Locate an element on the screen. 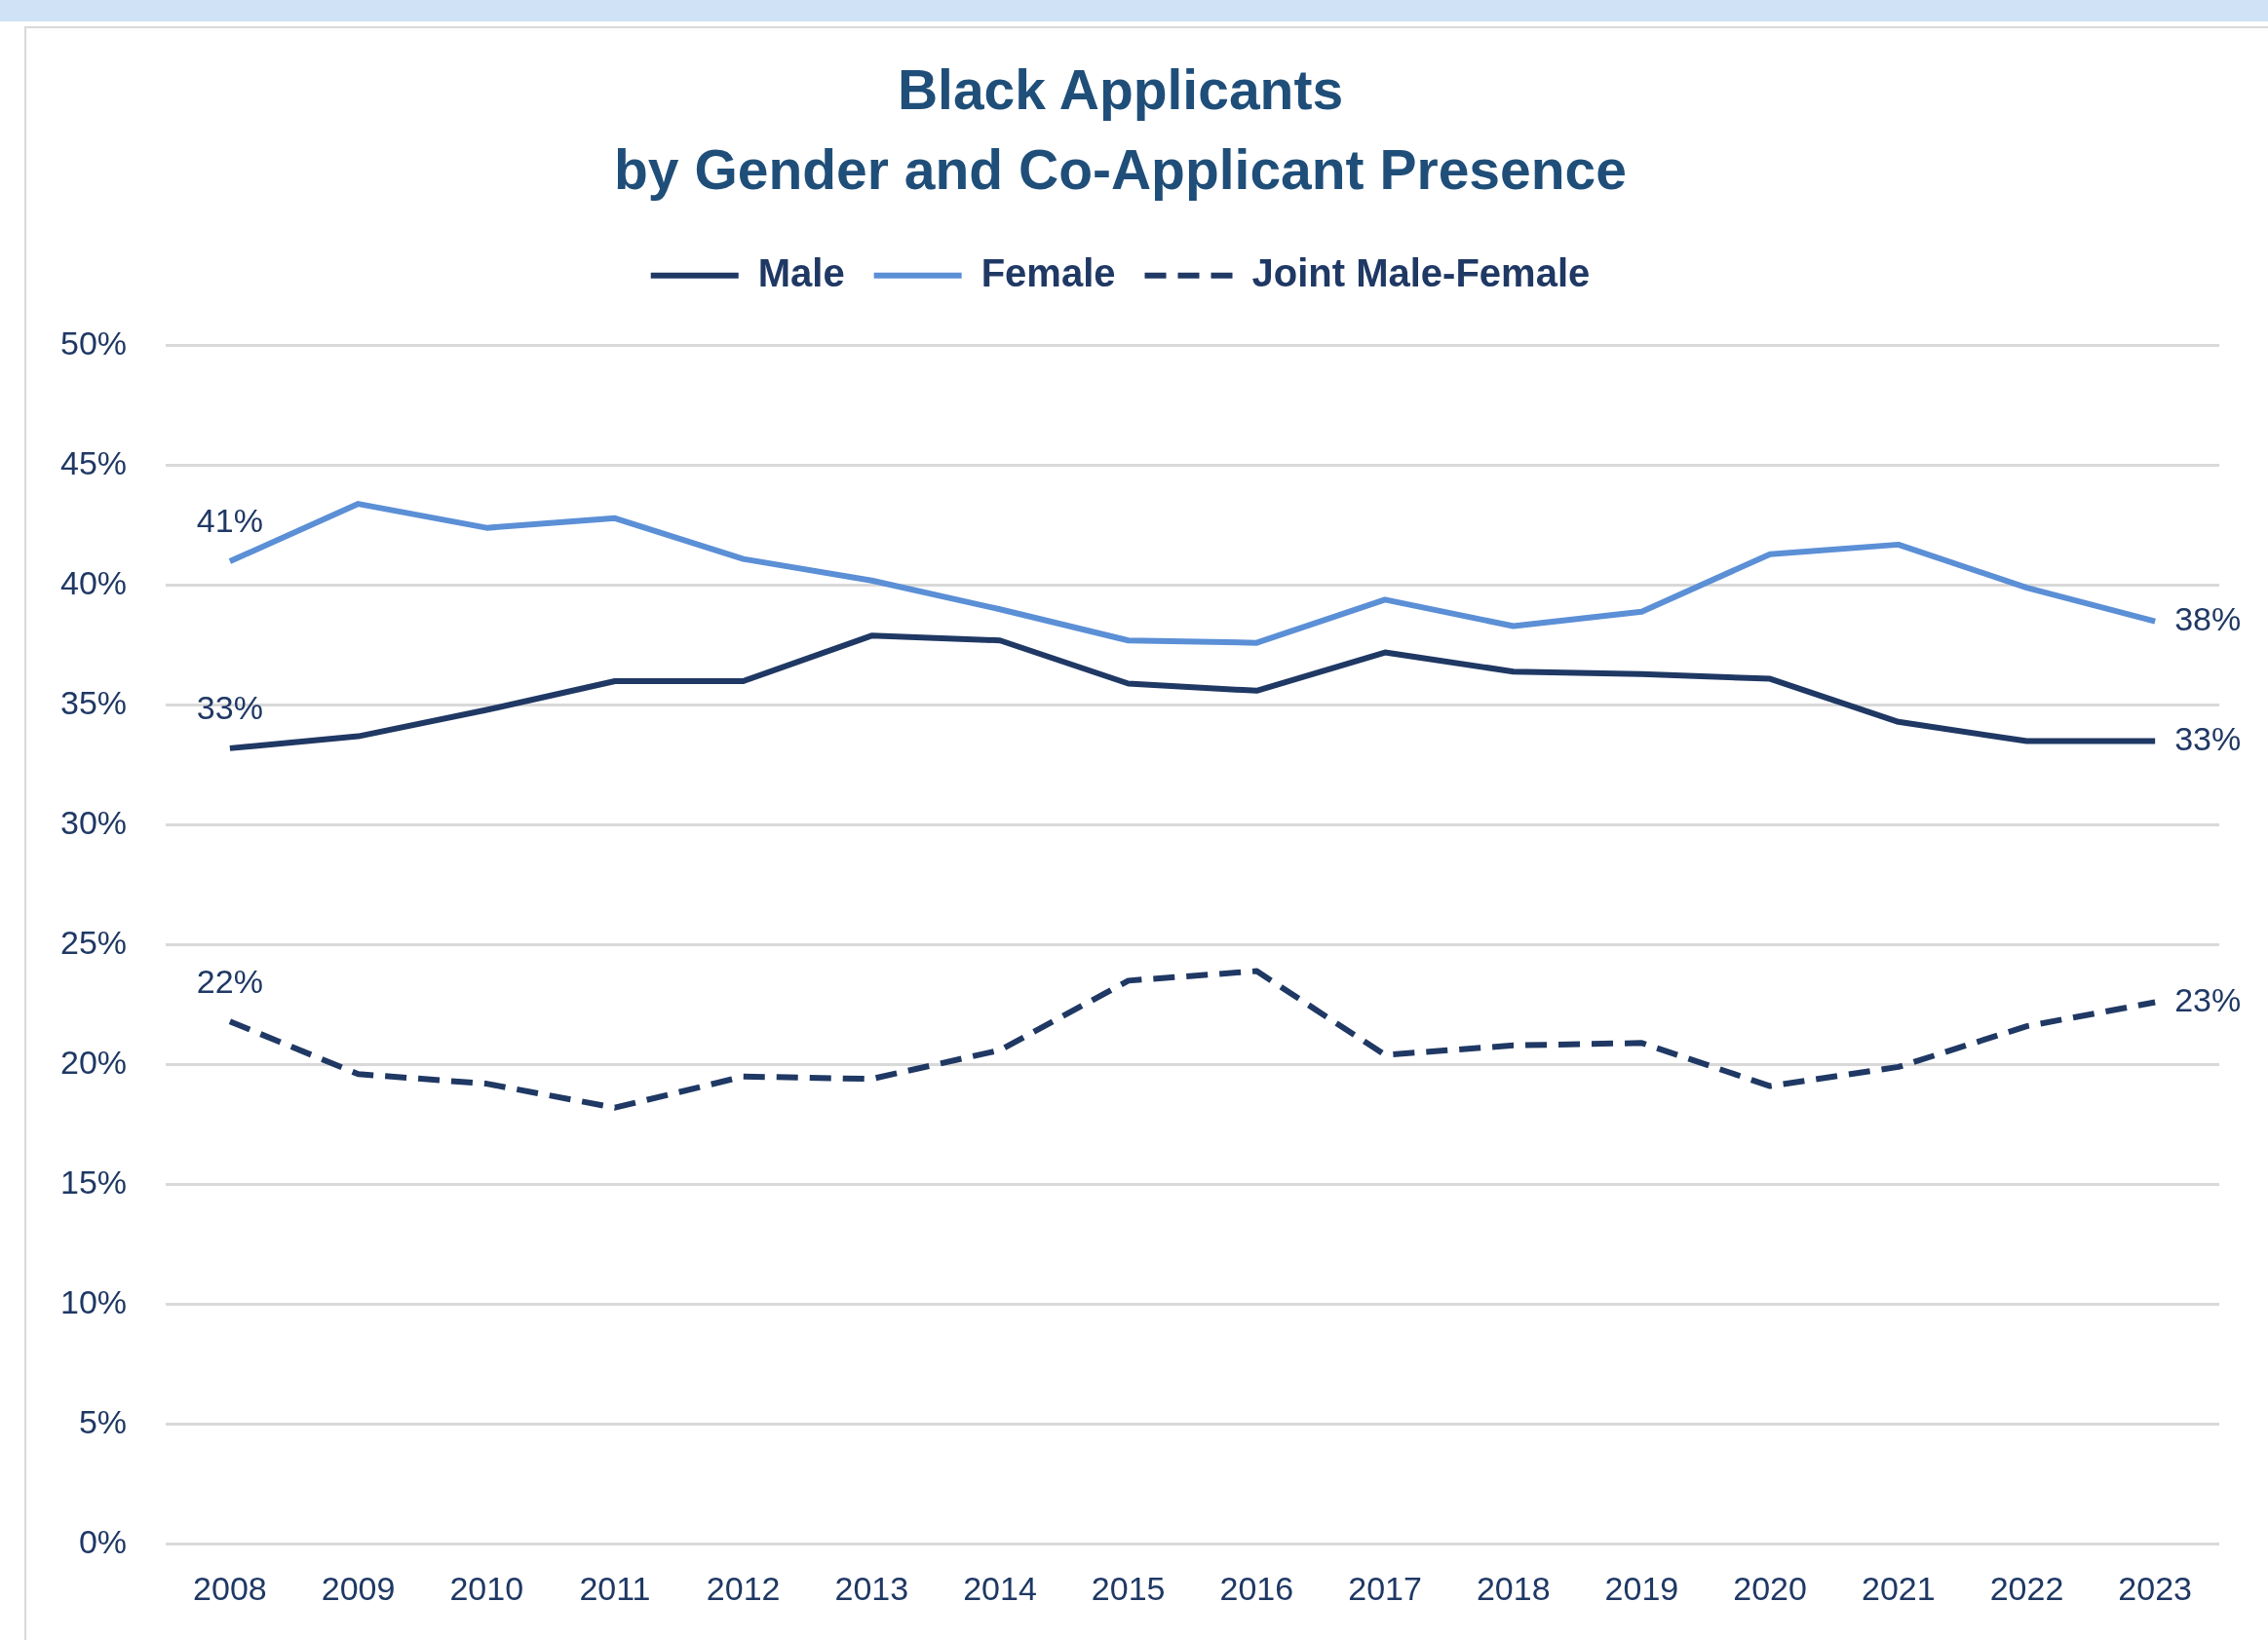  x-tick-label: 2016 is located at coordinates (1256, 1588).